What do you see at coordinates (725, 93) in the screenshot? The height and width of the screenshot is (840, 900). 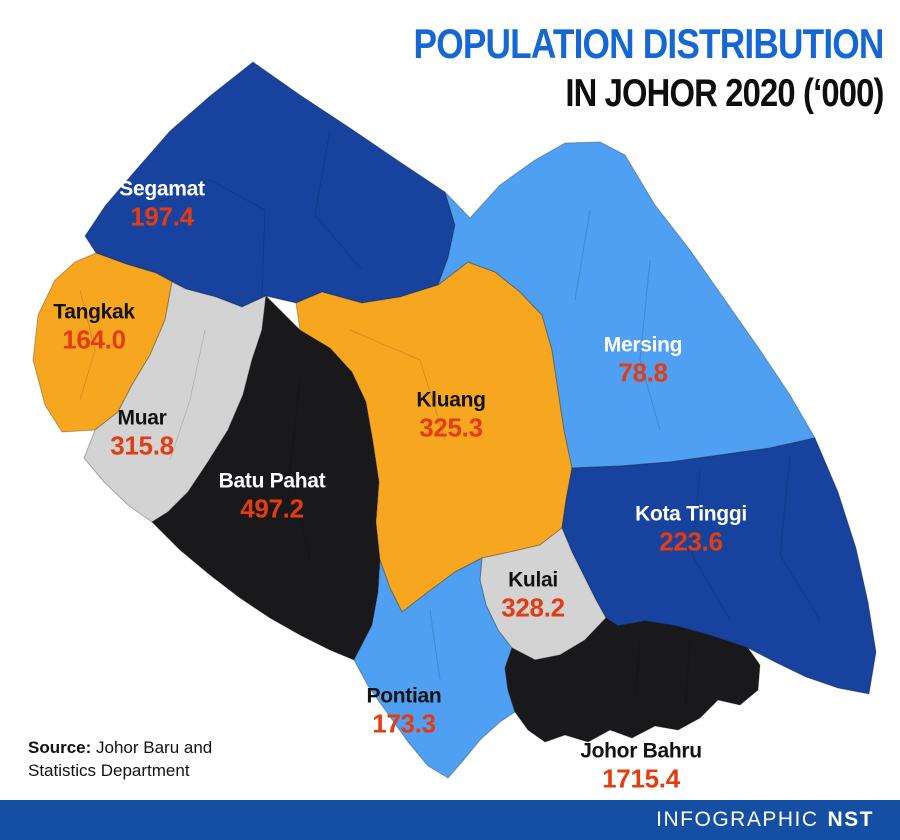 I see `title-line2: IN JOHOR 2020 (‘000)` at bounding box center [725, 93].